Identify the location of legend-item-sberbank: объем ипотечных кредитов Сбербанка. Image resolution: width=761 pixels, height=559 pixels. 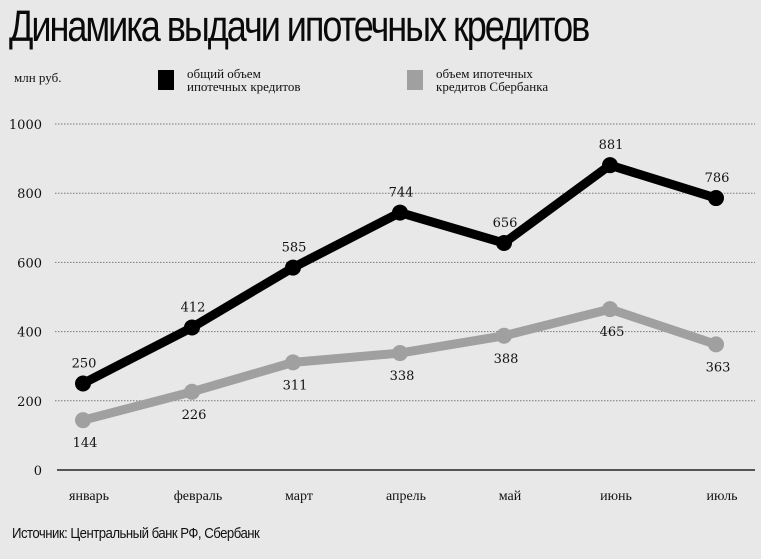
(477, 80).